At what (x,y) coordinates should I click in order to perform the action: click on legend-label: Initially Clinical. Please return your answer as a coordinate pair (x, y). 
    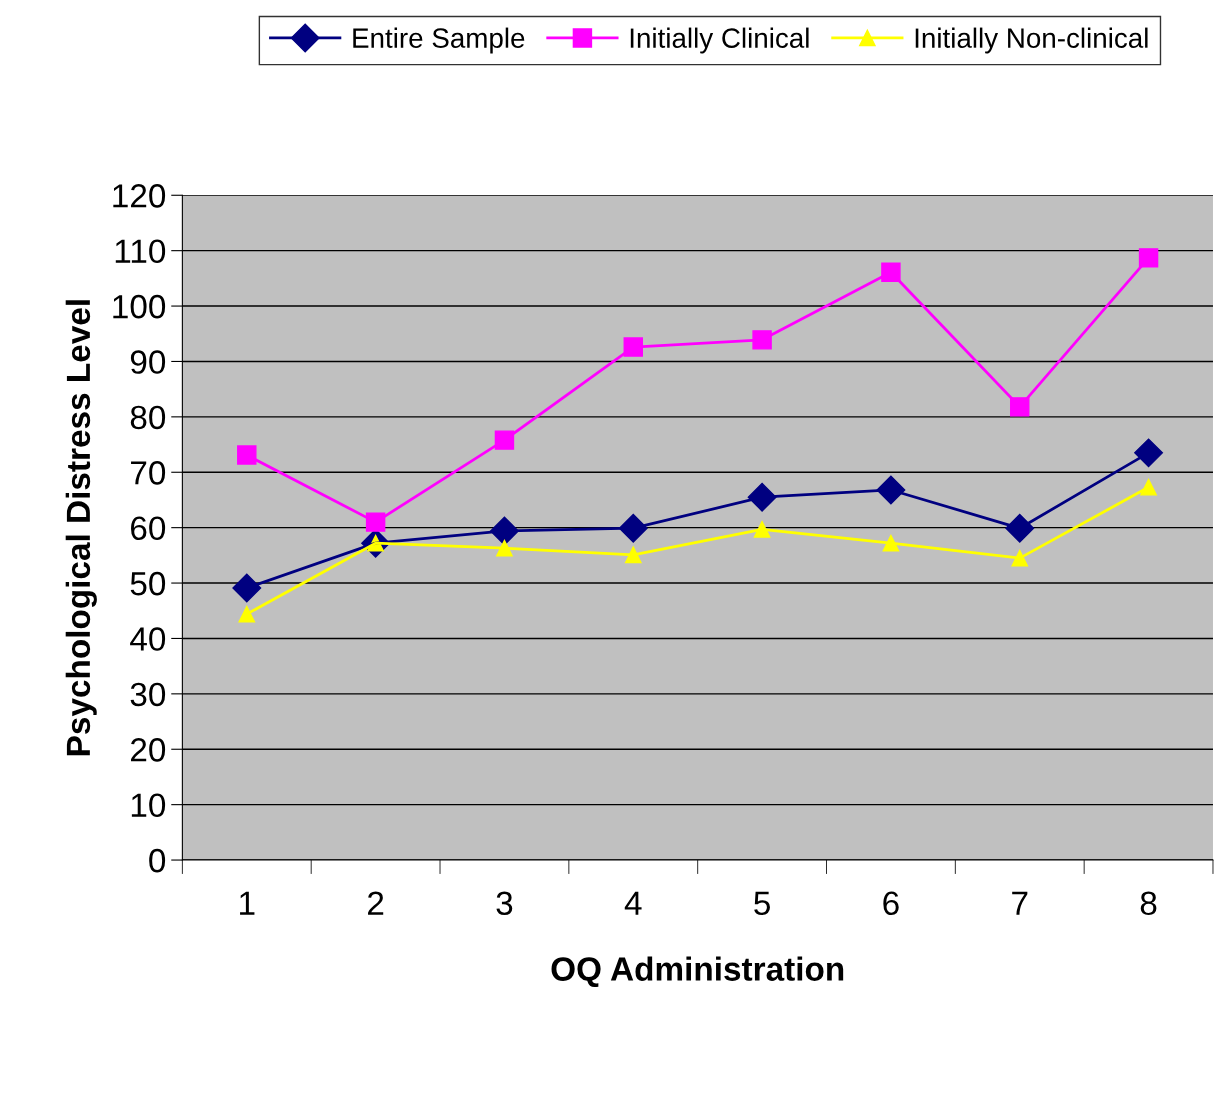
    Looking at the image, I should click on (719, 40).